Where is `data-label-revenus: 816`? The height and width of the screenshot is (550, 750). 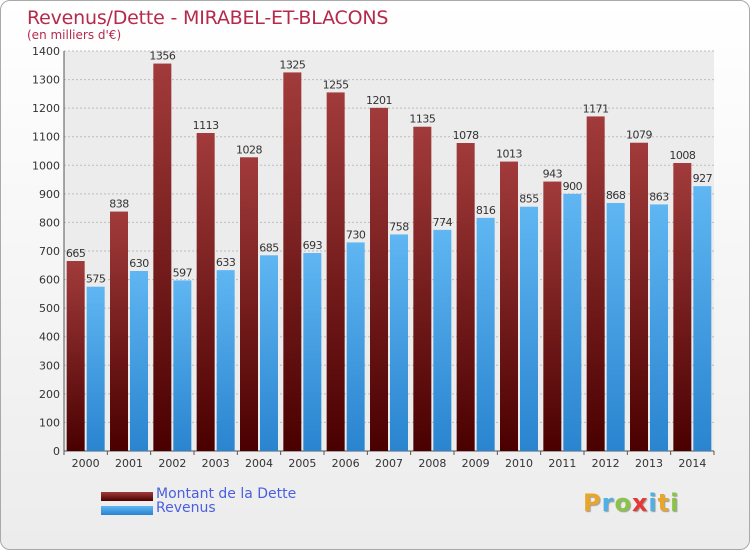
data-label-revenus: 816 is located at coordinates (486, 210).